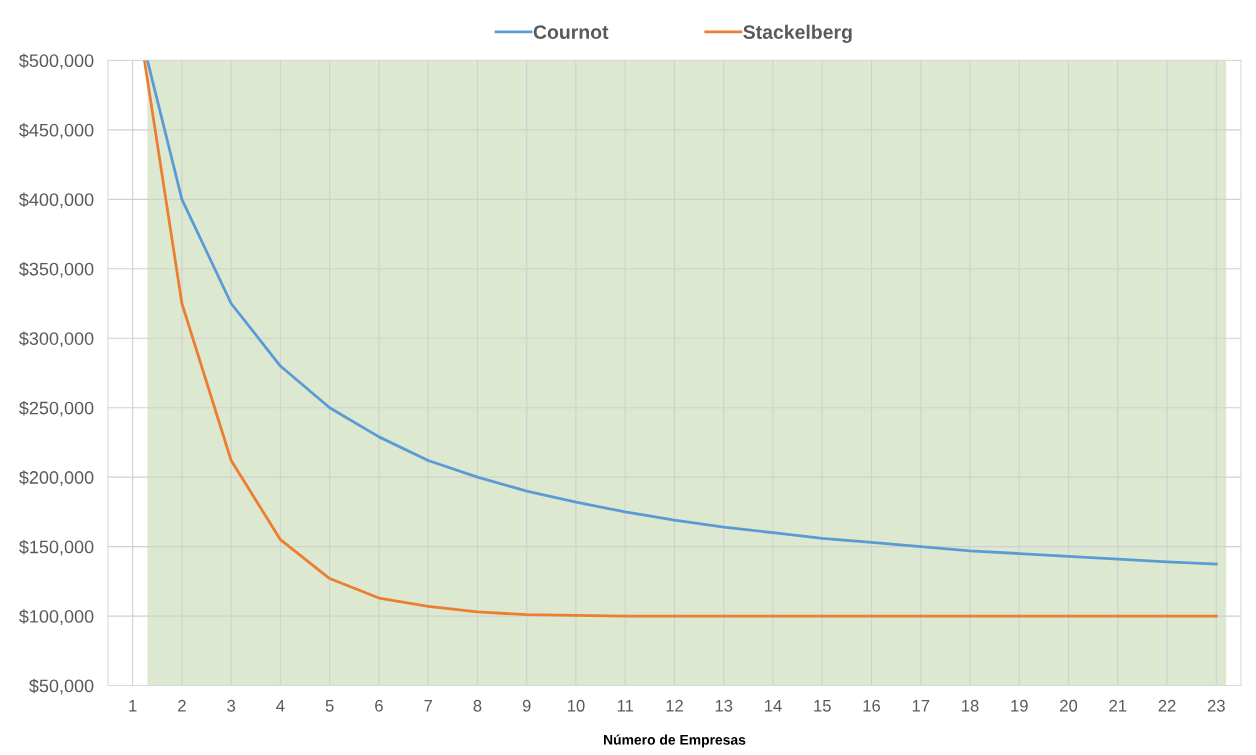  I want to click on y-tick-label: $50,000, so click(61, 686).